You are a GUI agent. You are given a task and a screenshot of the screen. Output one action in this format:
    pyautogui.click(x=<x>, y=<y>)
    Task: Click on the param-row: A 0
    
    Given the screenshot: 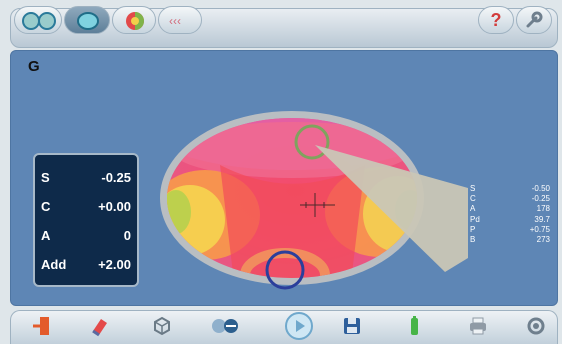 What is the action you would take?
    pyautogui.click(x=86, y=235)
    